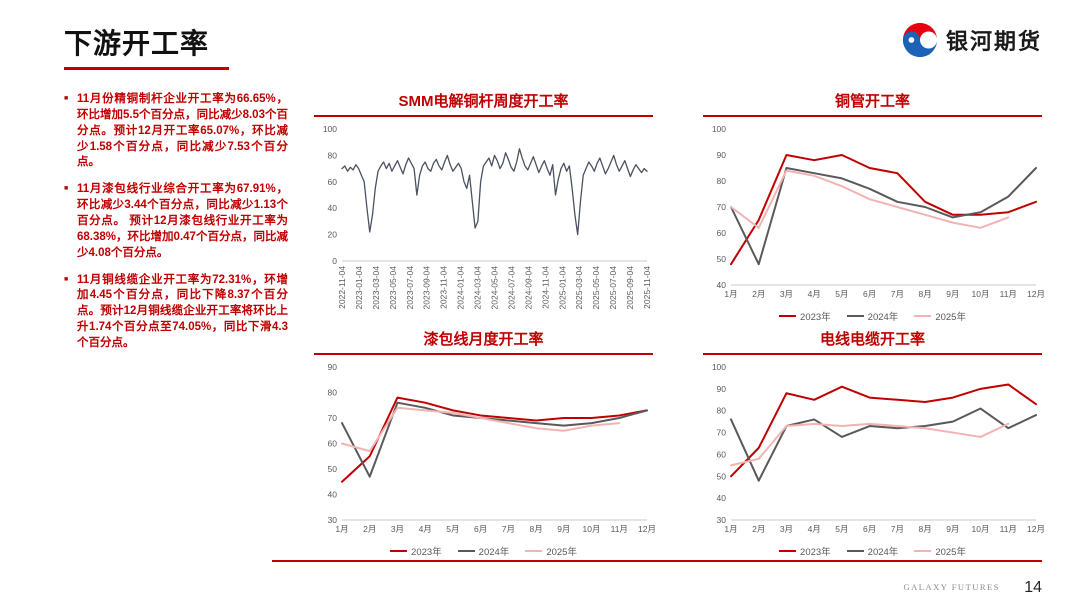 Image resolution: width=1080 pixels, height=608 pixels. I want to click on footer-brand: GALAXY FUTURES, so click(951, 587).